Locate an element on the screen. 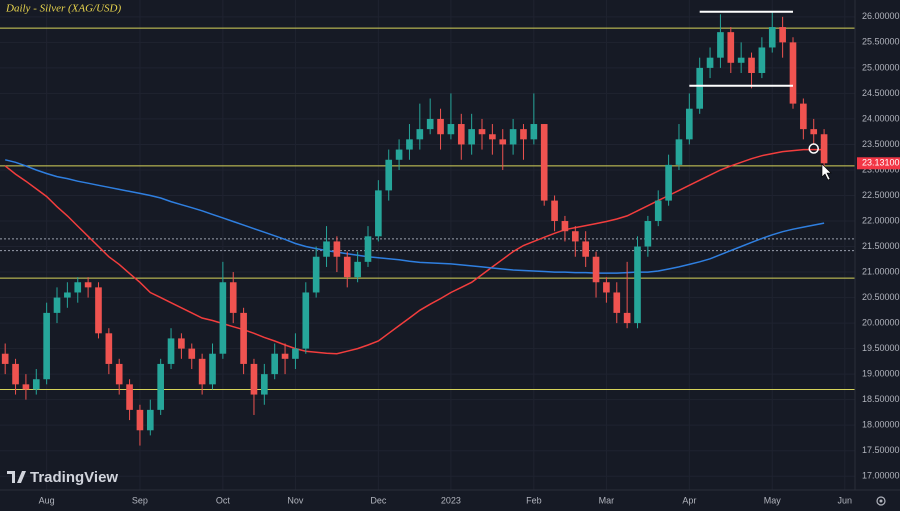  x-tick-label: Sep is located at coordinates (140, 500).